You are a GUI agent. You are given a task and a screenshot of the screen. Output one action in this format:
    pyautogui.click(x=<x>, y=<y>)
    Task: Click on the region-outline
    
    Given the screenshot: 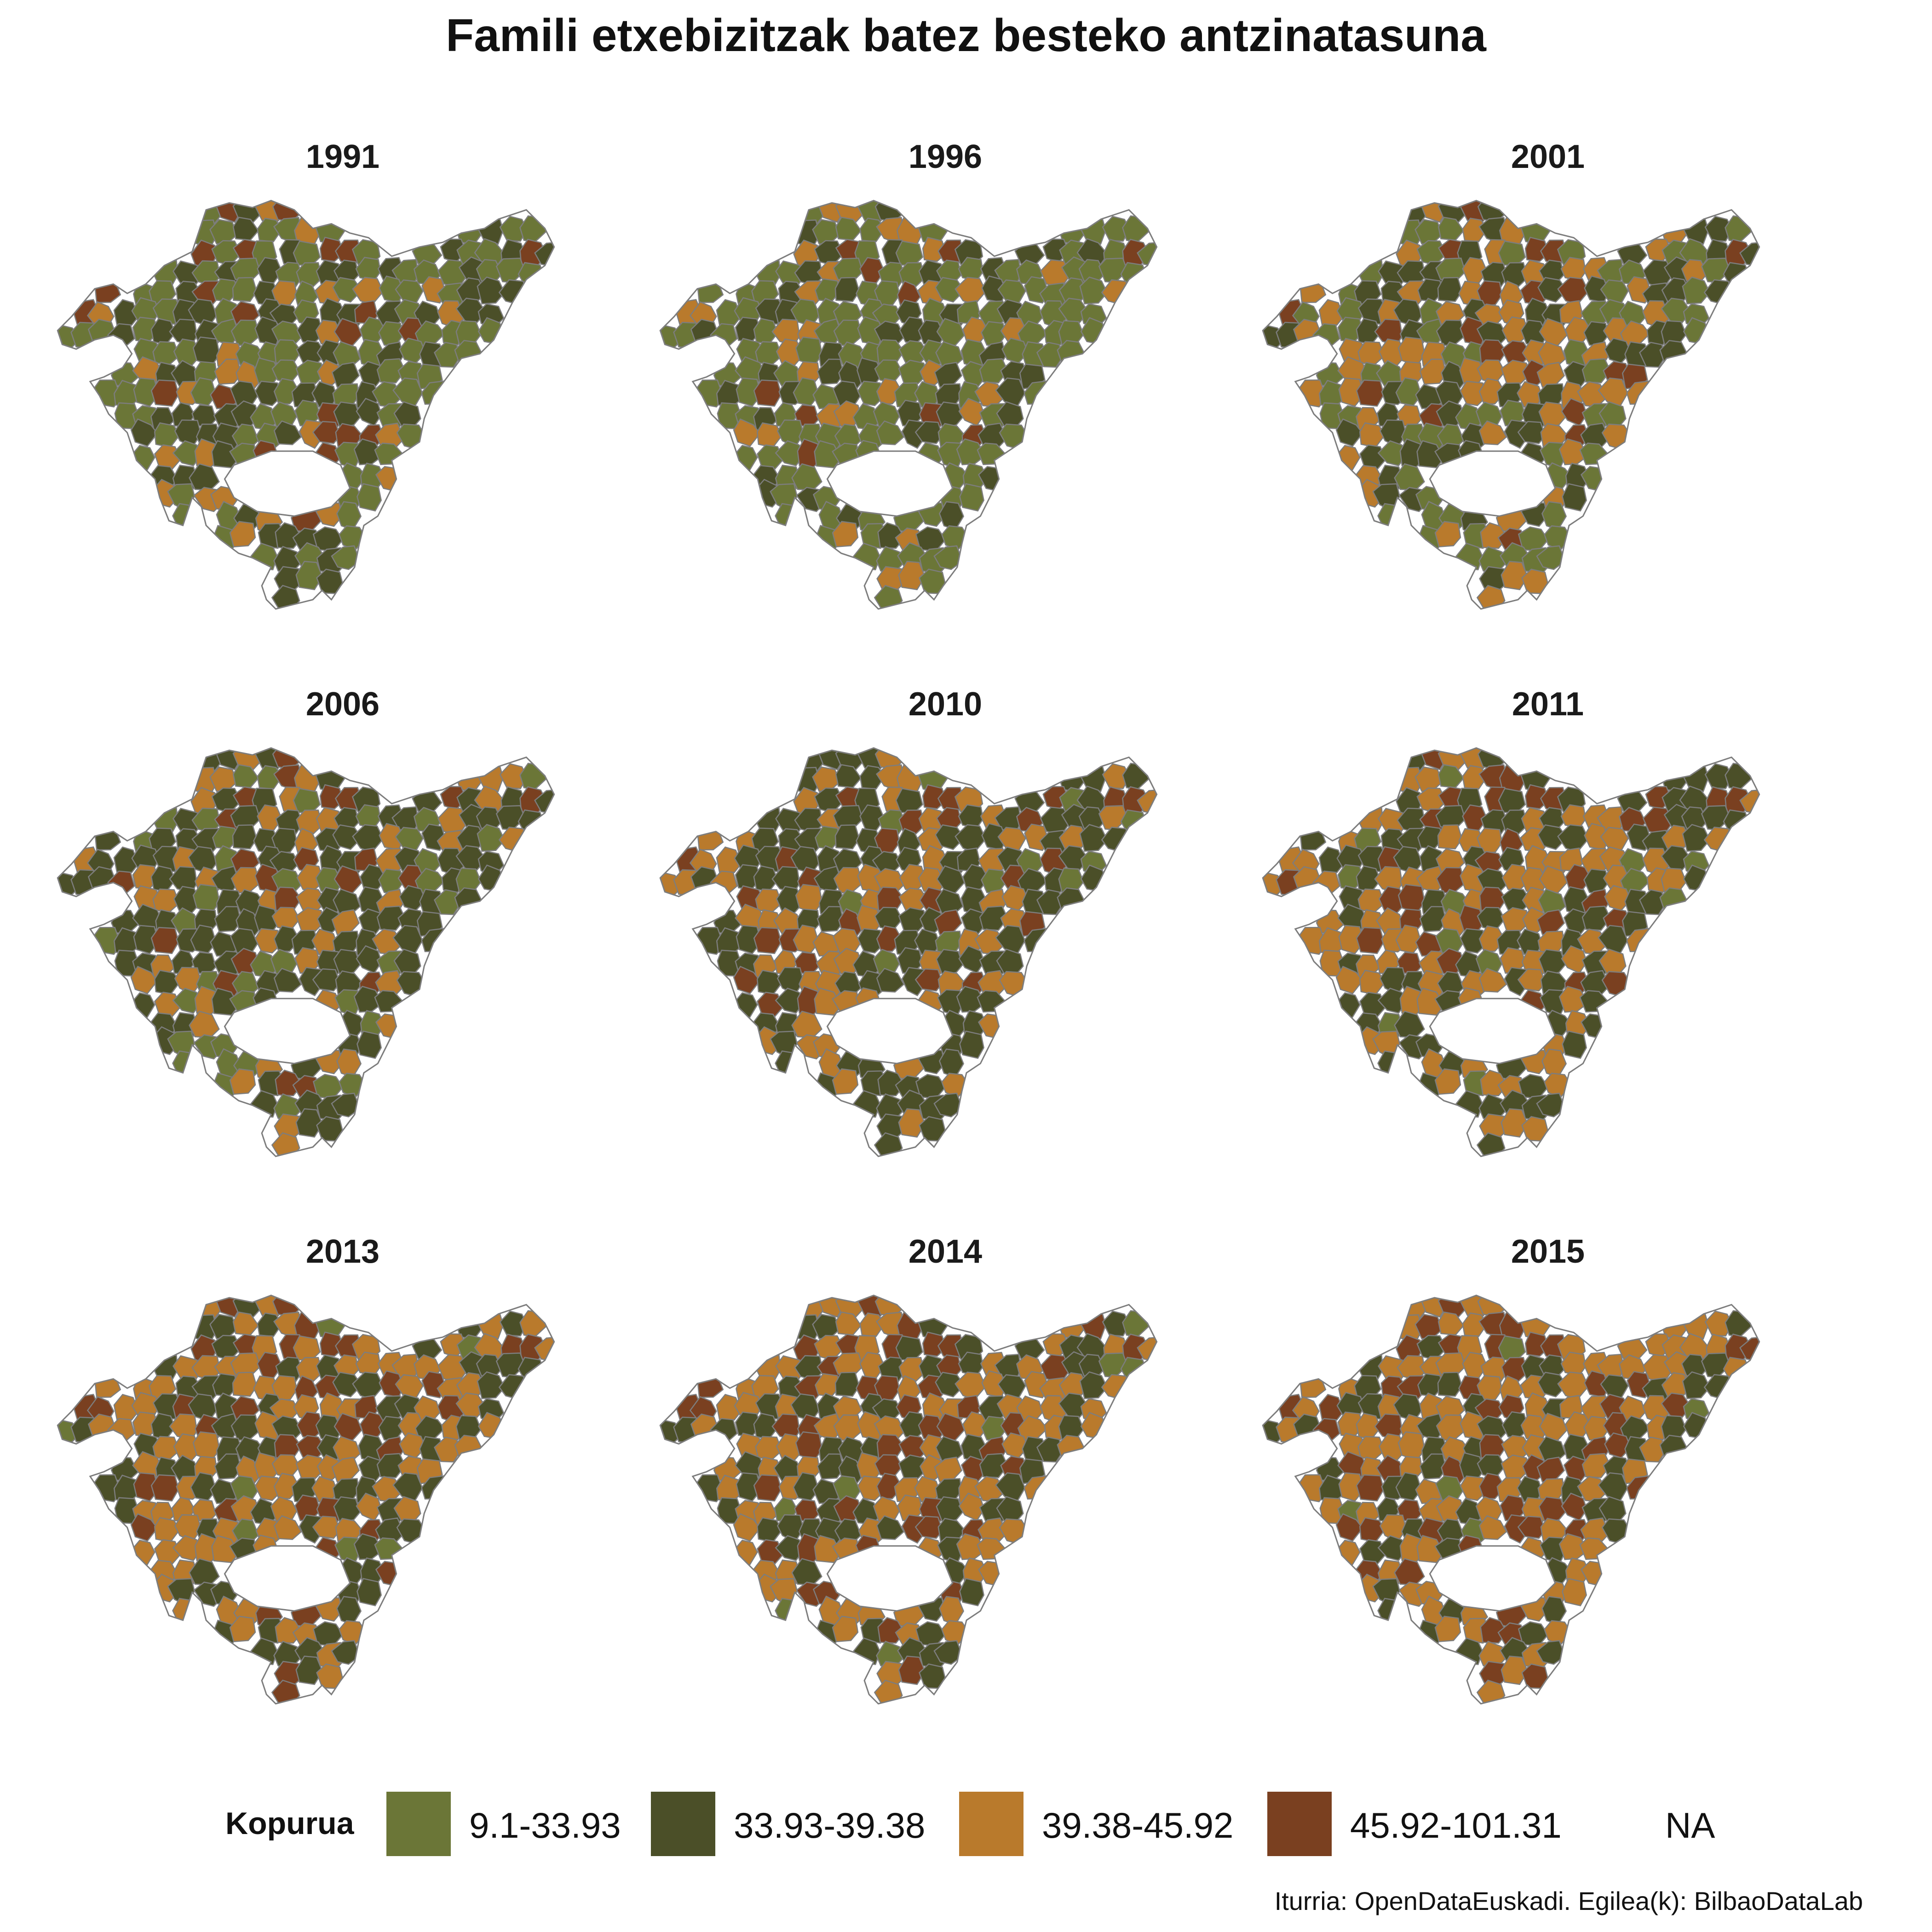 What is the action you would take?
    pyautogui.click(x=1511, y=405)
    